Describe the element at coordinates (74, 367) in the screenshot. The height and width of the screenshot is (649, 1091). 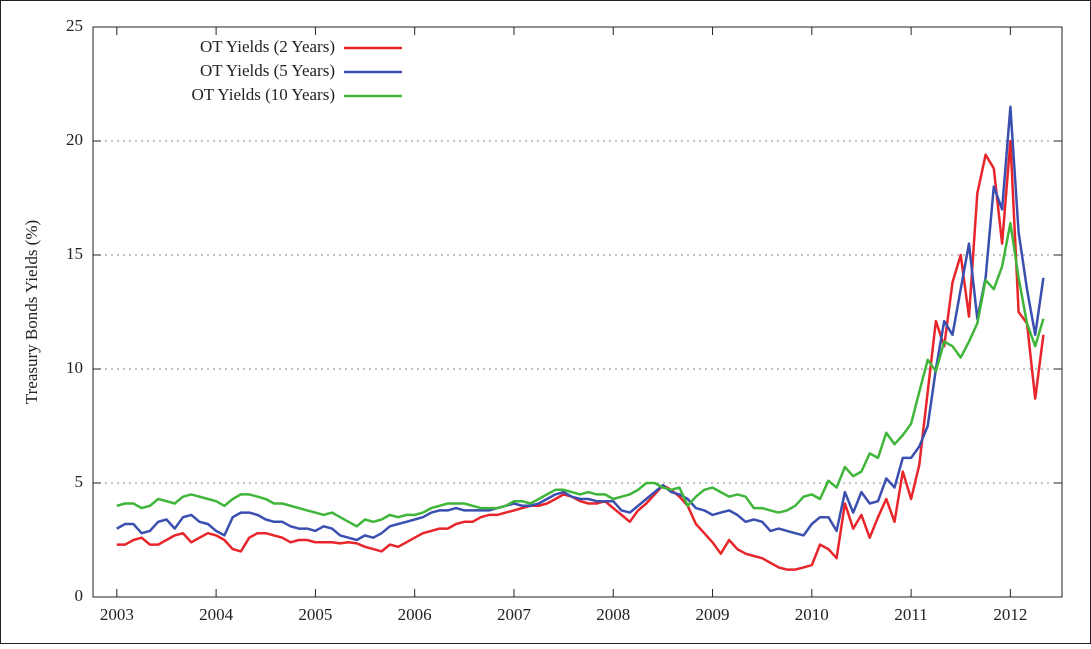
I see `y-tick-label: 10` at that location.